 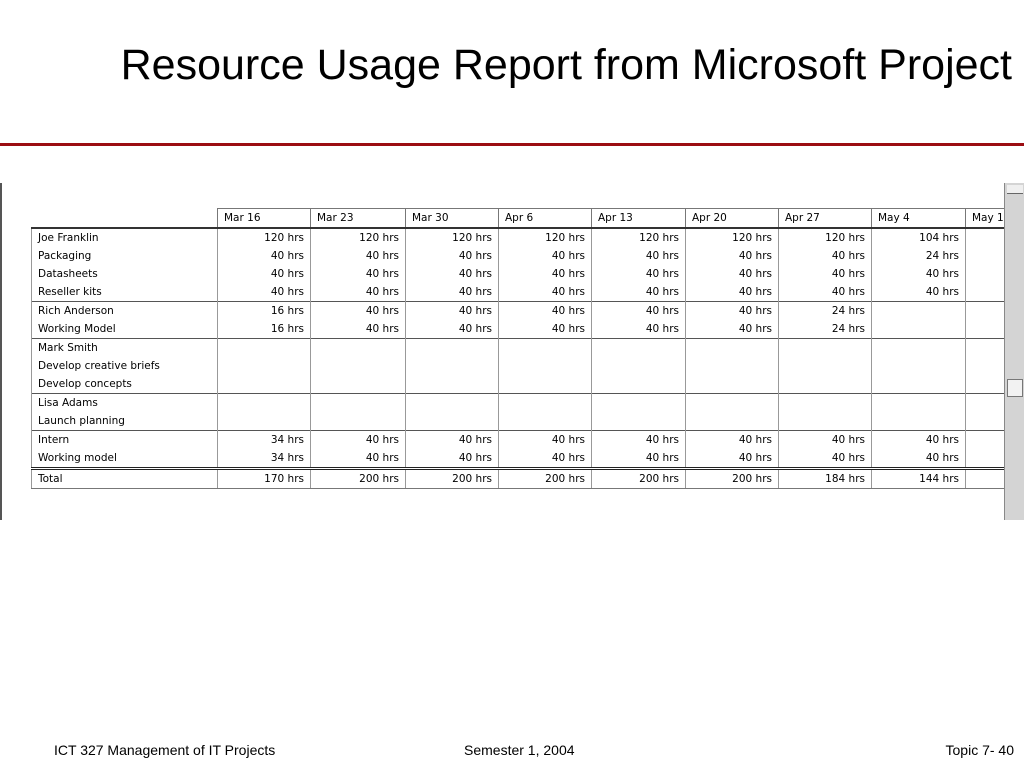 What do you see at coordinates (1, 351) in the screenshot?
I see `report-left-edge` at bounding box center [1, 351].